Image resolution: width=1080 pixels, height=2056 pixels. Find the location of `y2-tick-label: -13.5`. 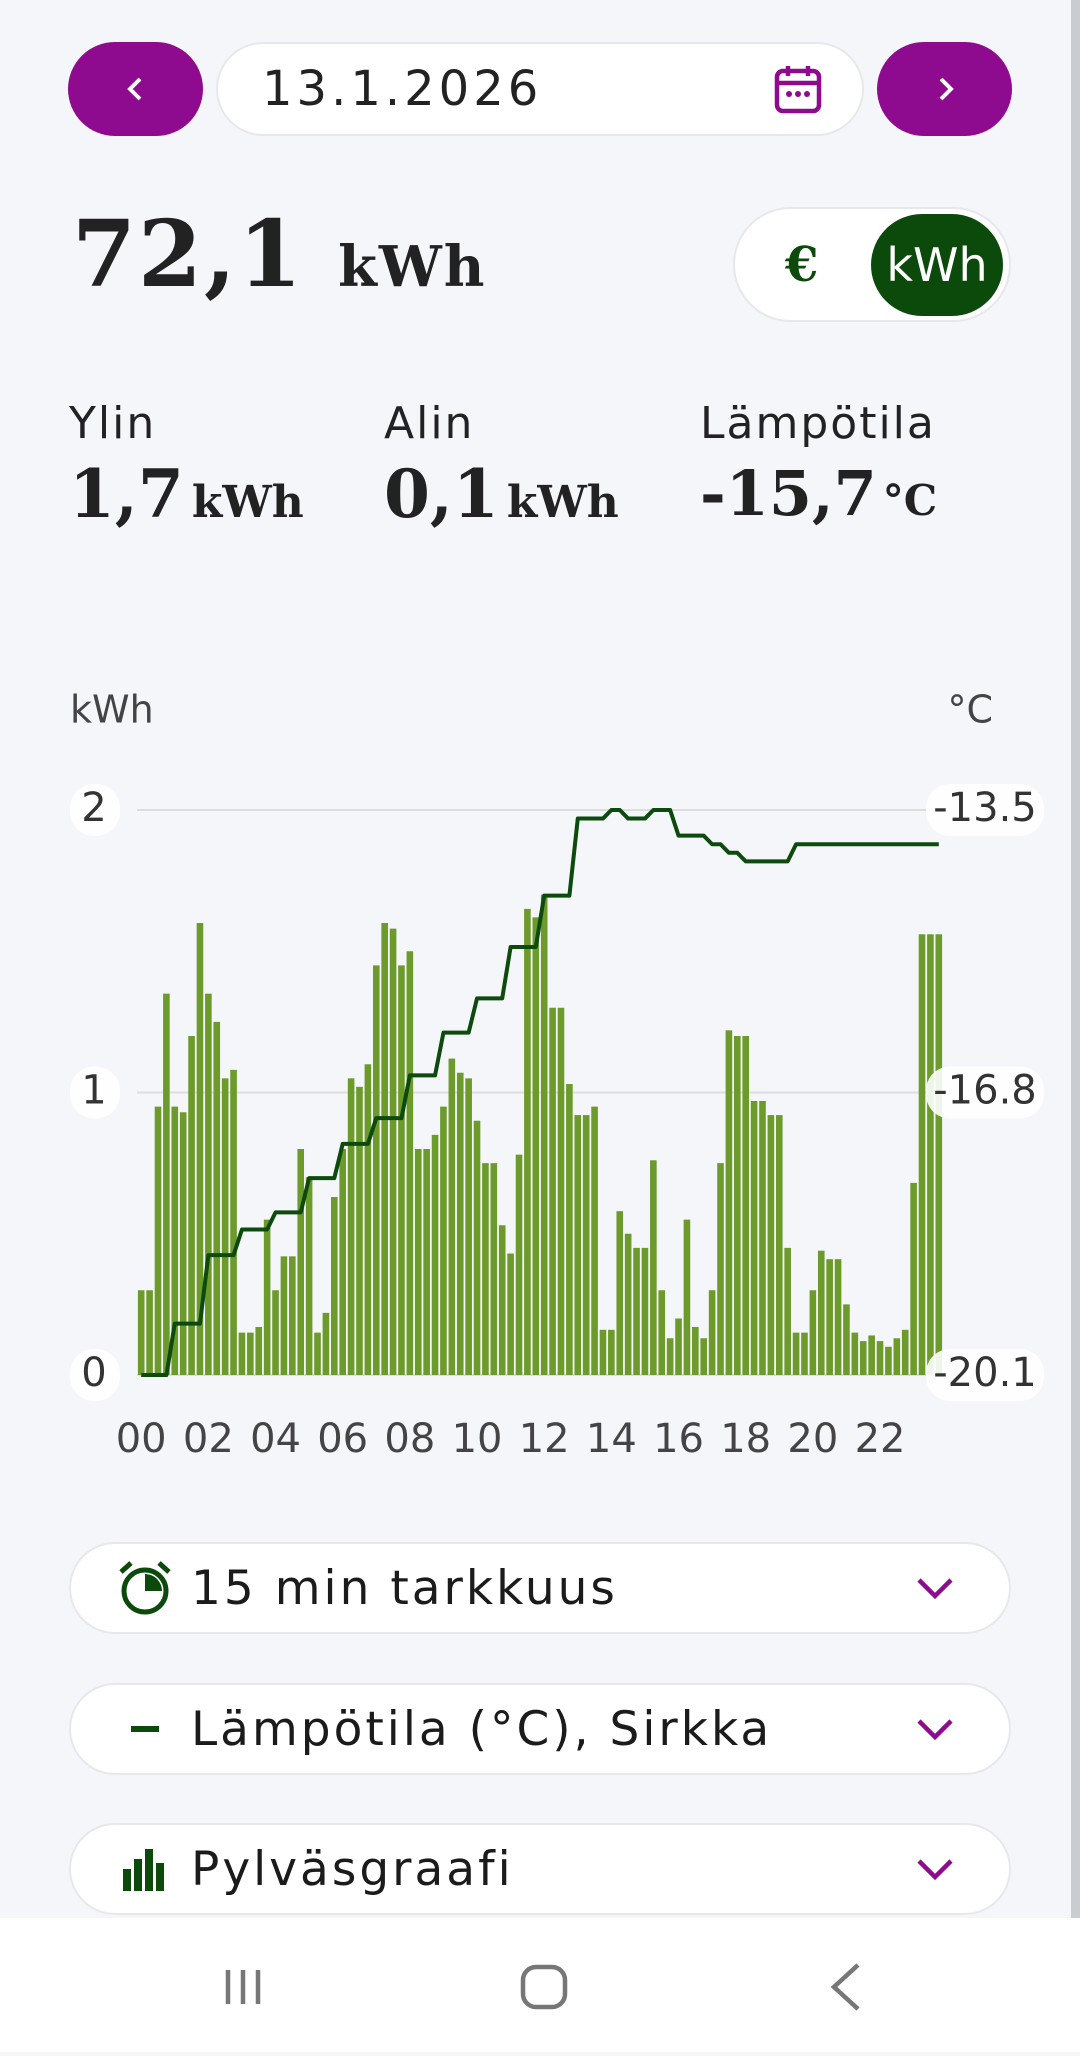

y2-tick-label: -13.5 is located at coordinates (985, 808).